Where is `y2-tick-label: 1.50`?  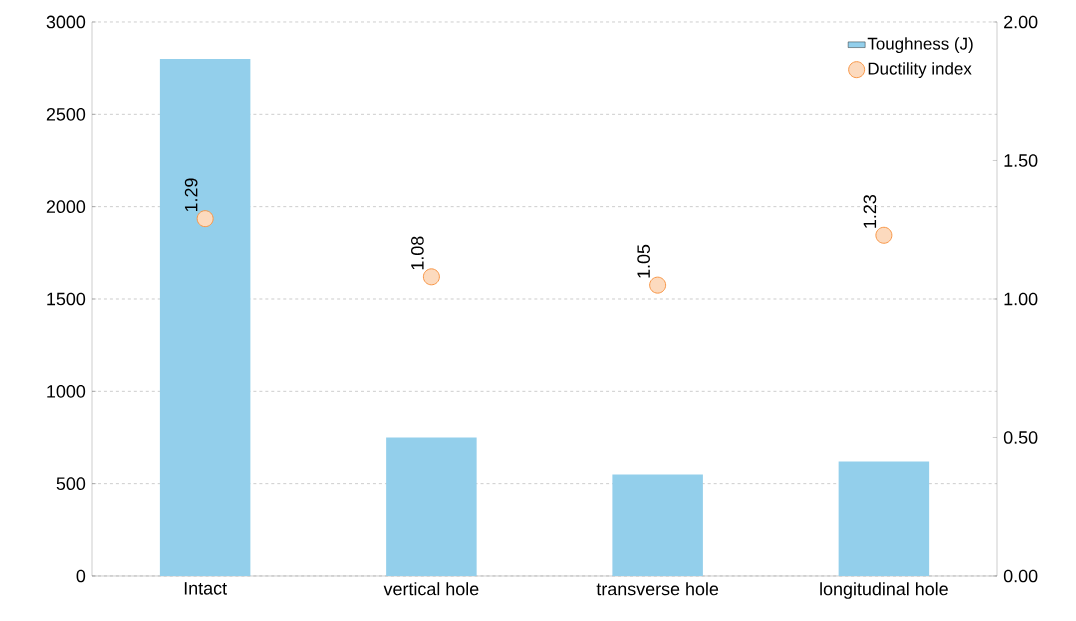 y2-tick-label: 1.50 is located at coordinates (1021, 160).